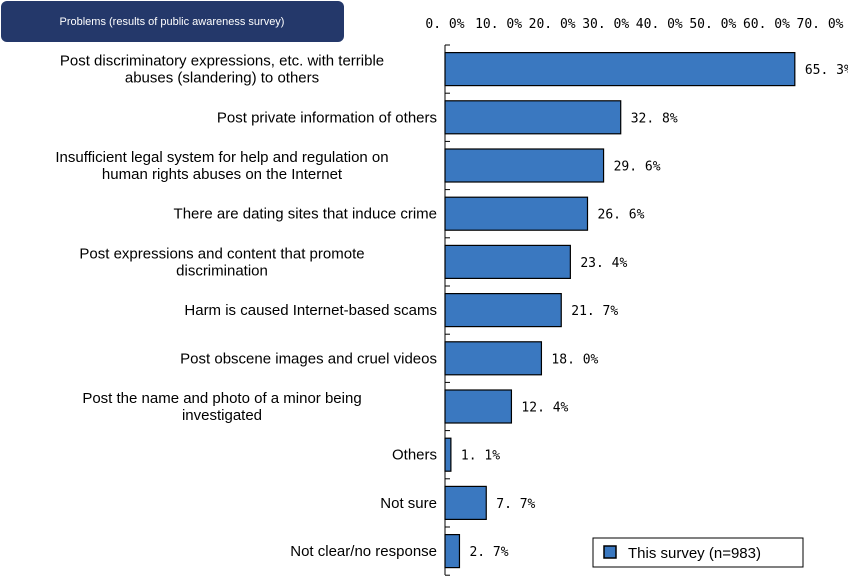 The width and height of the screenshot is (848, 577). I want to click on category-label: Post obscene images and cruel videos, so click(308, 358).